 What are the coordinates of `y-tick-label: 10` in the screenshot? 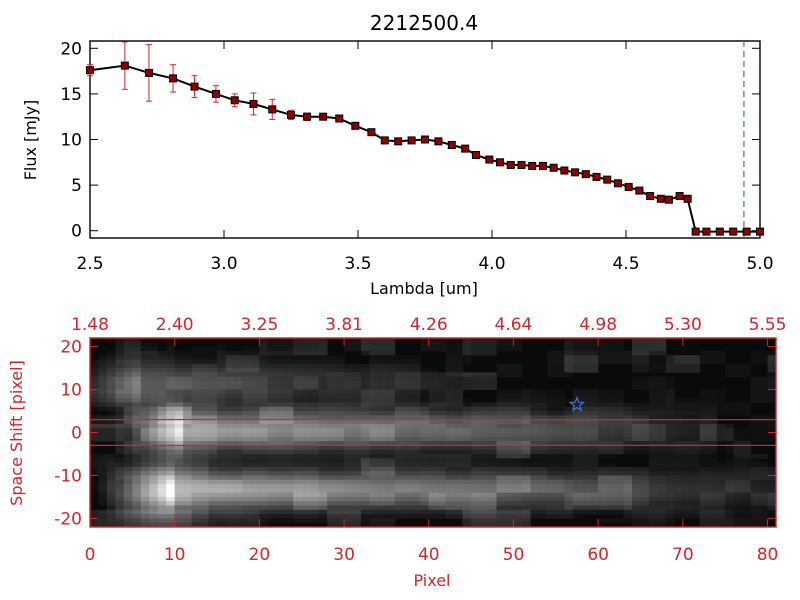 It's located at (71, 141).